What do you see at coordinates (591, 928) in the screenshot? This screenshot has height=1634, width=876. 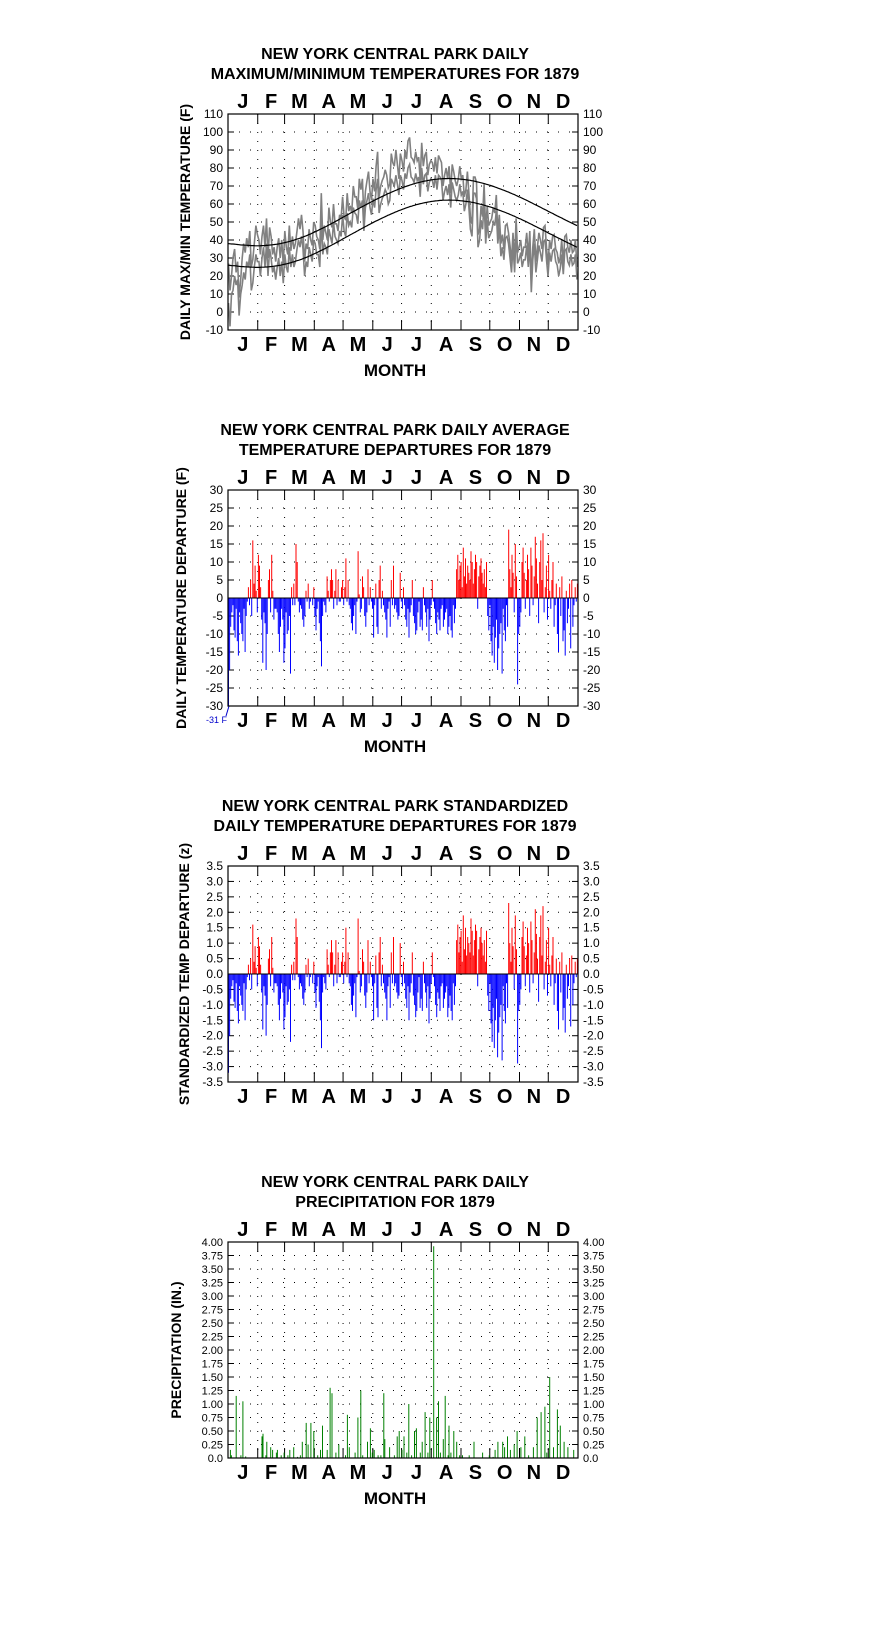 I see `y-tick-label-right: 1.5` at bounding box center [591, 928].